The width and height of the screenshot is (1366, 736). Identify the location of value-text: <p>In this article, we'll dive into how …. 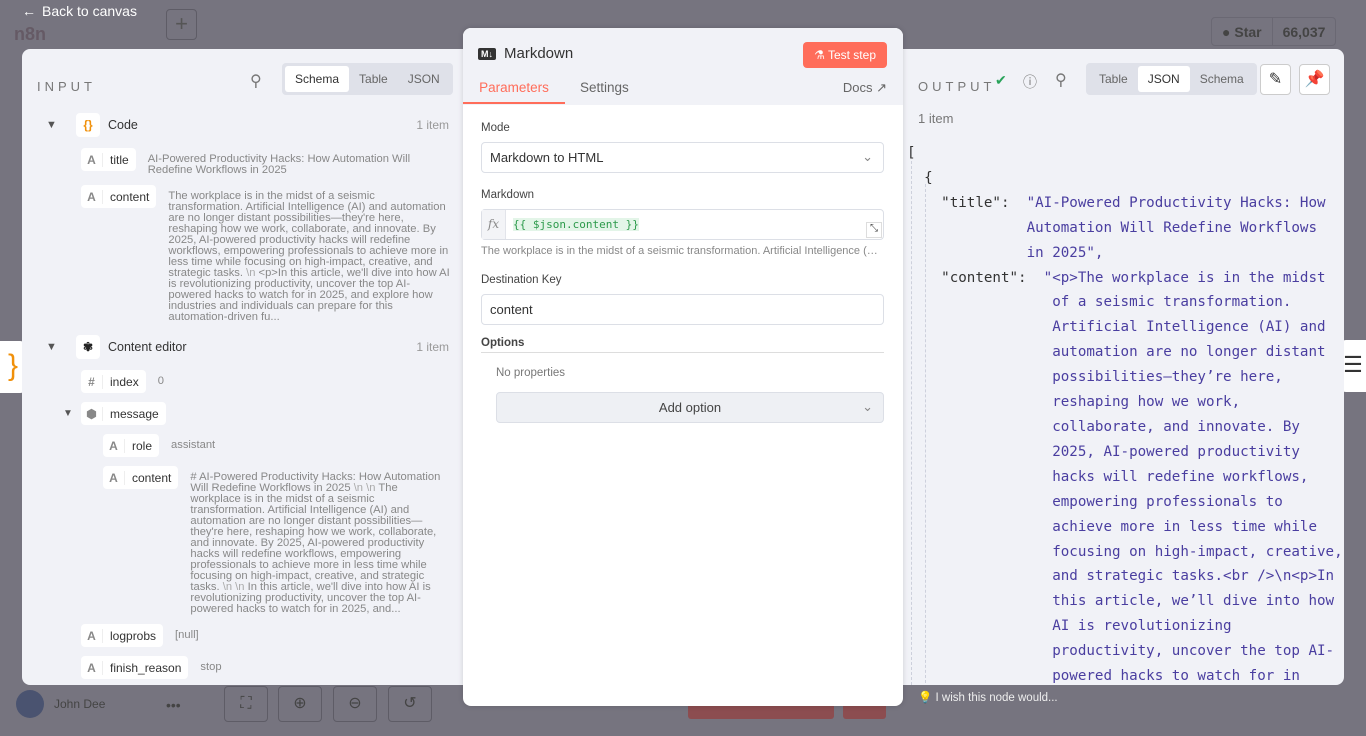
(309, 295).